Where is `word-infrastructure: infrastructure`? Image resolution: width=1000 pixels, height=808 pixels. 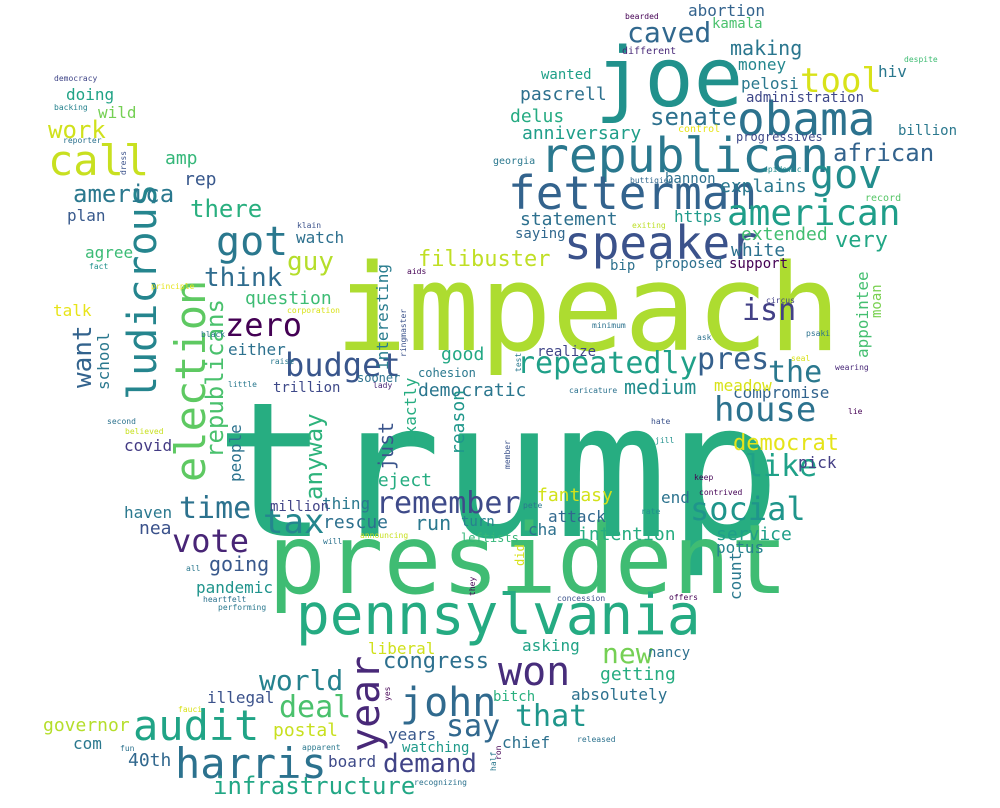 word-infrastructure: infrastructure is located at coordinates (314, 786).